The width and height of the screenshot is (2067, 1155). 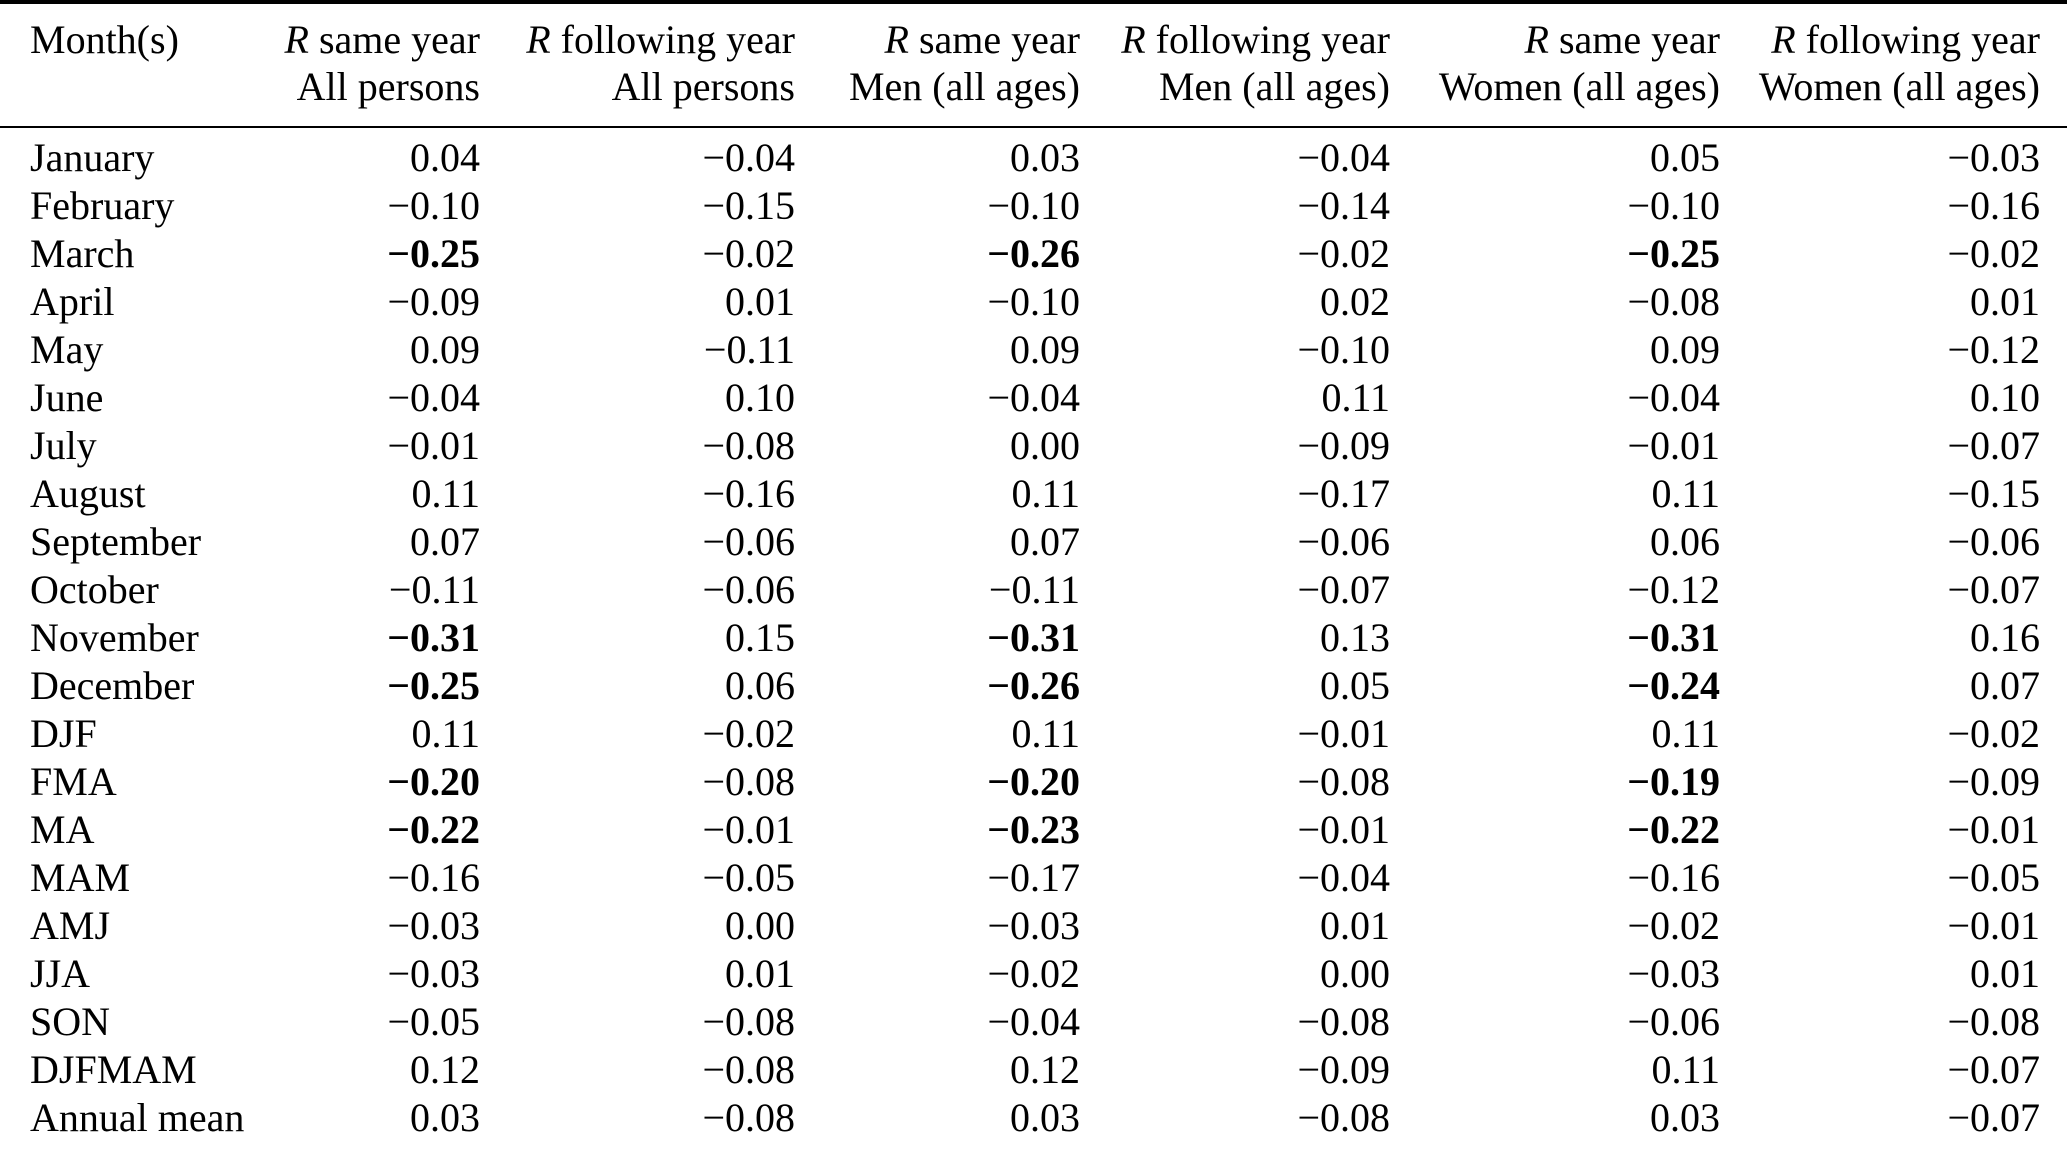 What do you see at coordinates (1685, 157) in the screenshot?
I see `value-cell: 0.05` at bounding box center [1685, 157].